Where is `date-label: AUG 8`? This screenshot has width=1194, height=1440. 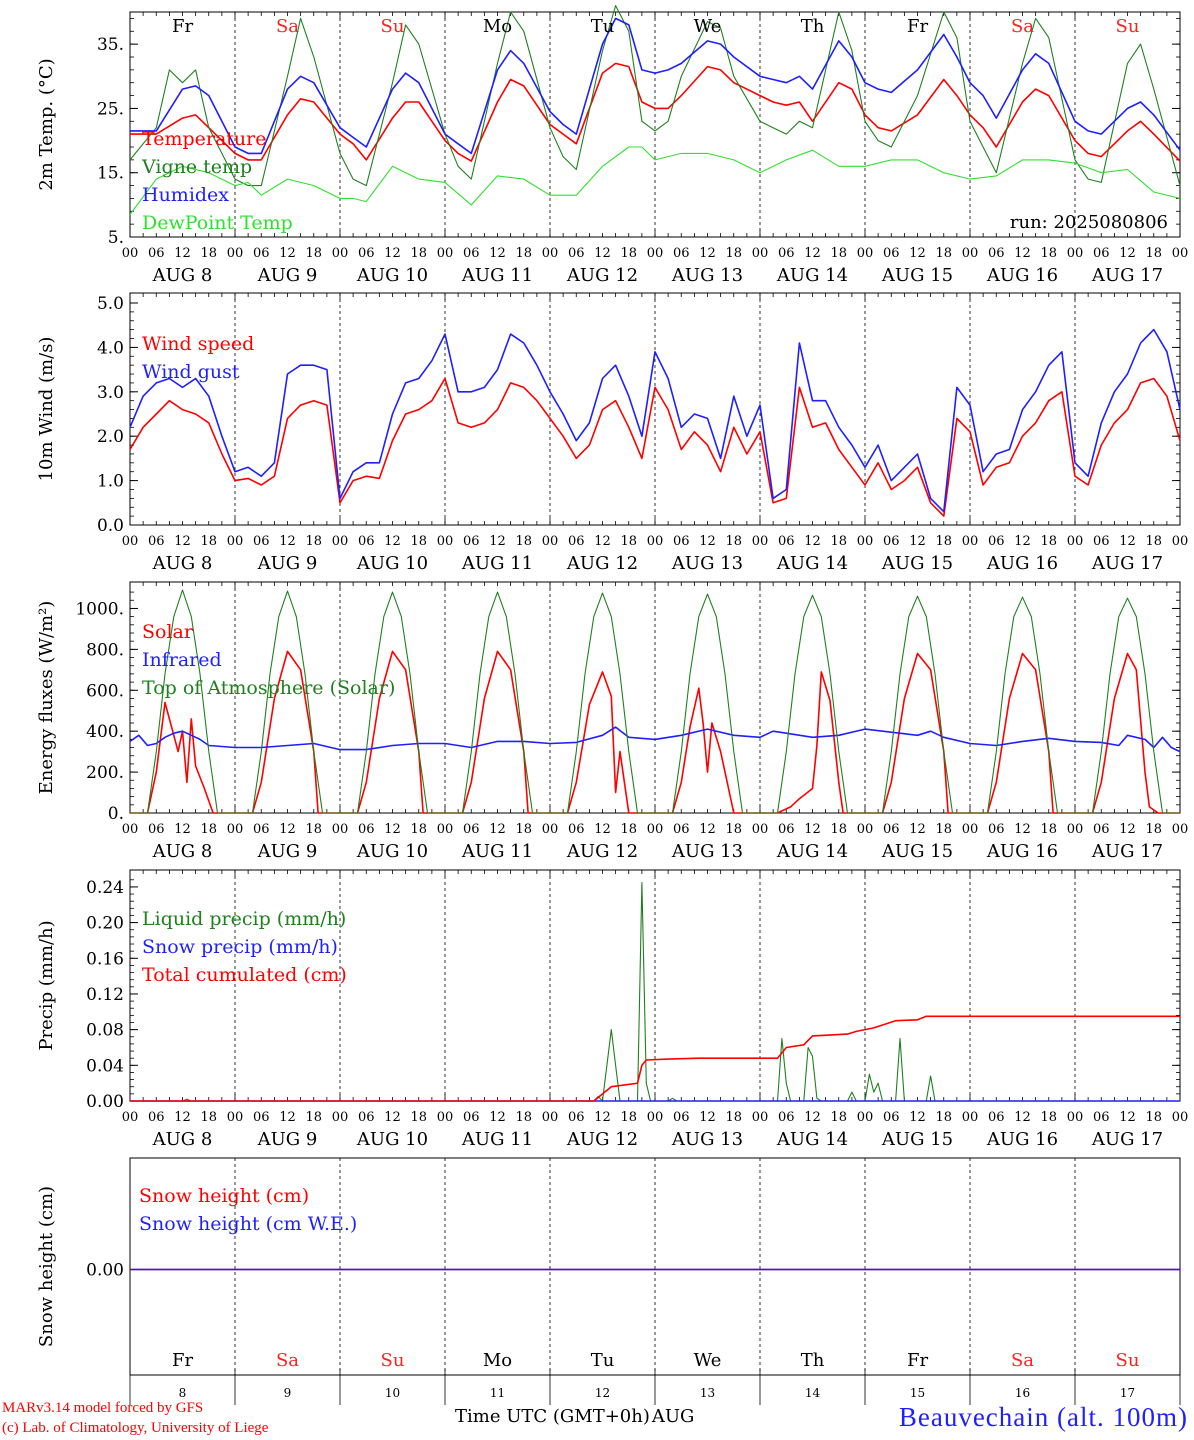 date-label: AUG 8 is located at coordinates (182, 275).